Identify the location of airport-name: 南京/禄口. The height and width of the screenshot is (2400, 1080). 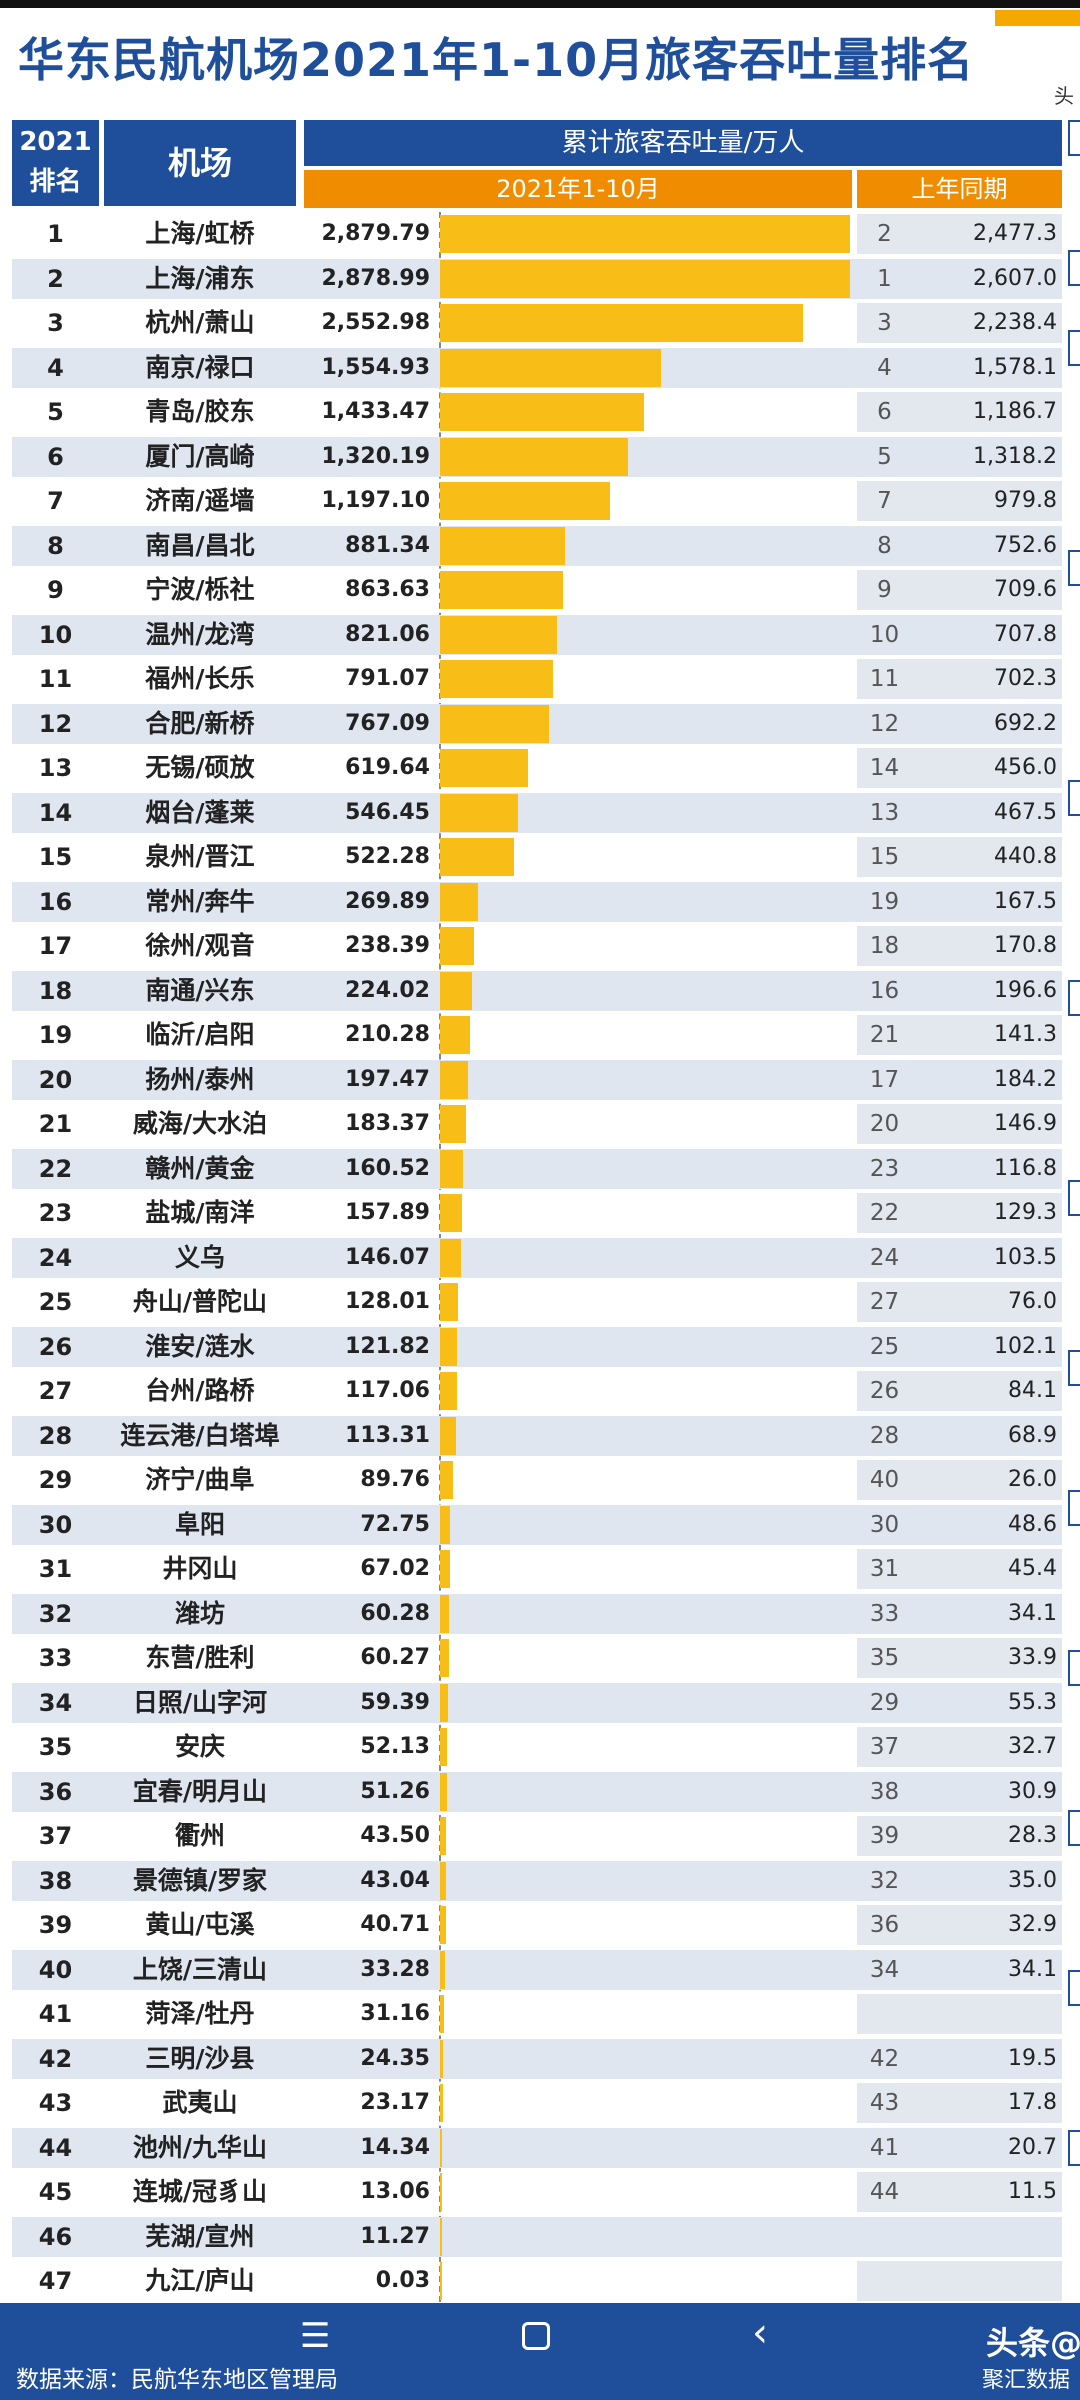
(200, 367).